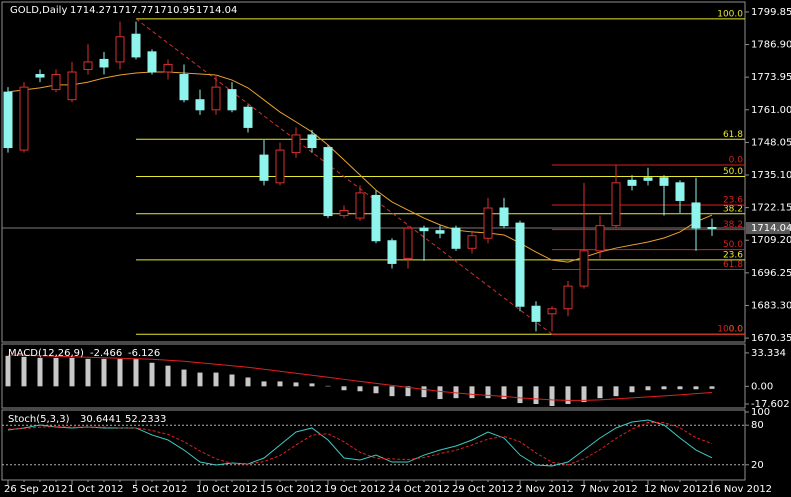  What do you see at coordinates (771, 240) in the screenshot?
I see `y-tick-label: 1709.20` at bounding box center [771, 240].